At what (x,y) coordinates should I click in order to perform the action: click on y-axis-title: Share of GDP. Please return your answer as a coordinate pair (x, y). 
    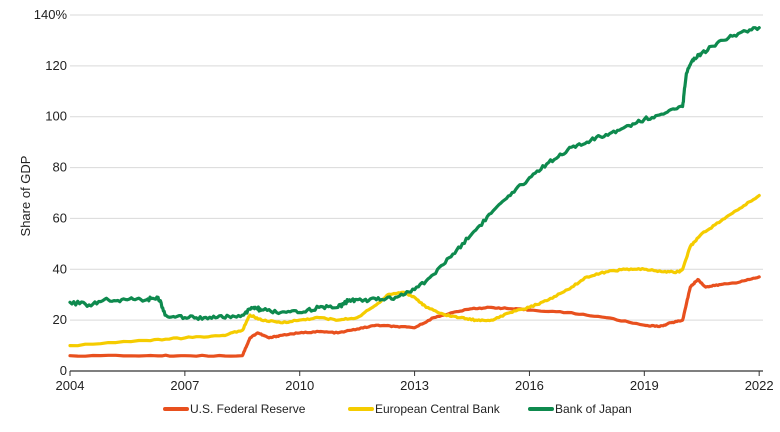
    Looking at the image, I should click on (25, 196).